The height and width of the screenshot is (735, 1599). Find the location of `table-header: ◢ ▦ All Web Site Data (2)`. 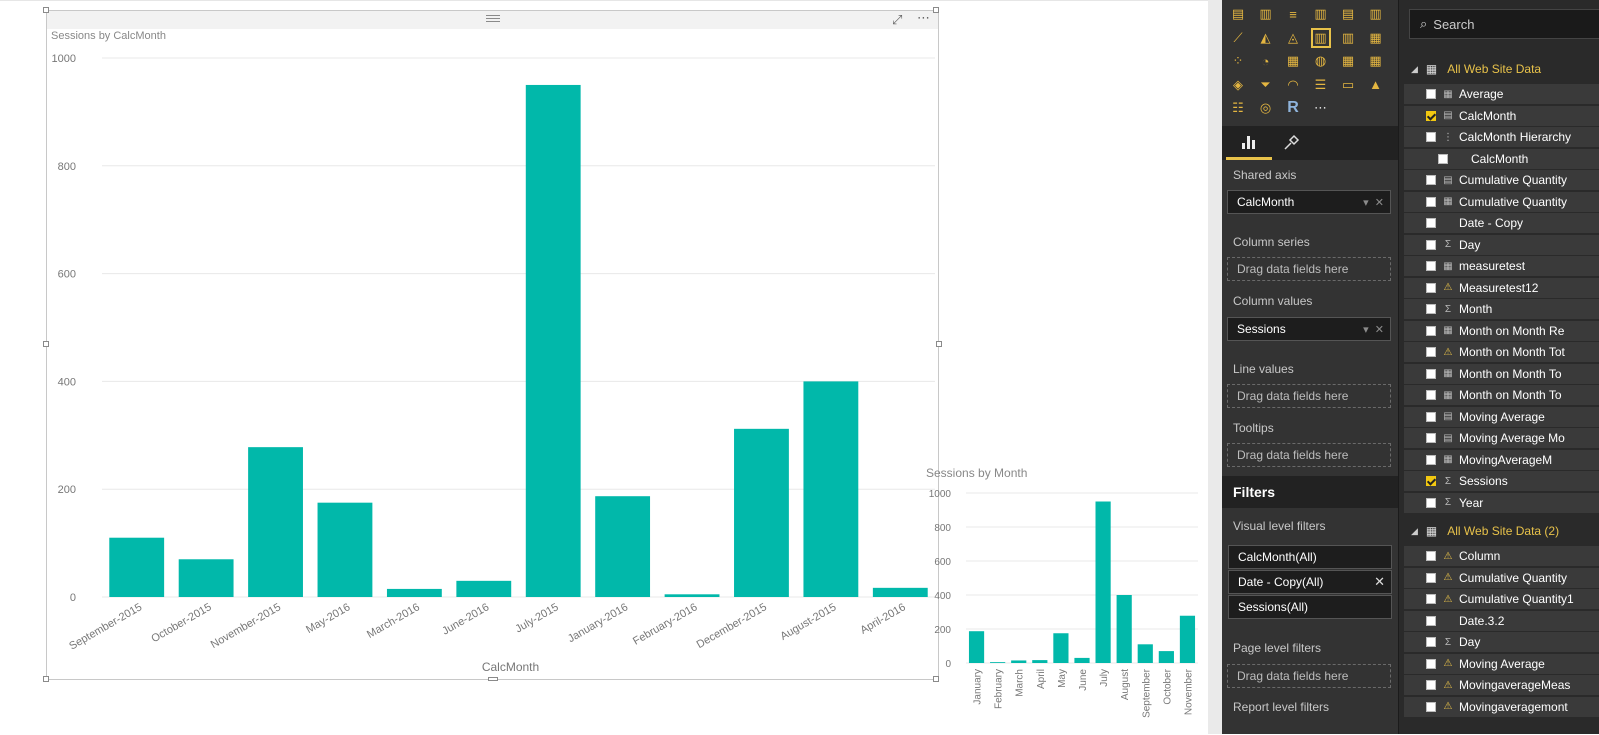

table-header: ◢ ▦ All Web Site Data (2) is located at coordinates (1499, 531).